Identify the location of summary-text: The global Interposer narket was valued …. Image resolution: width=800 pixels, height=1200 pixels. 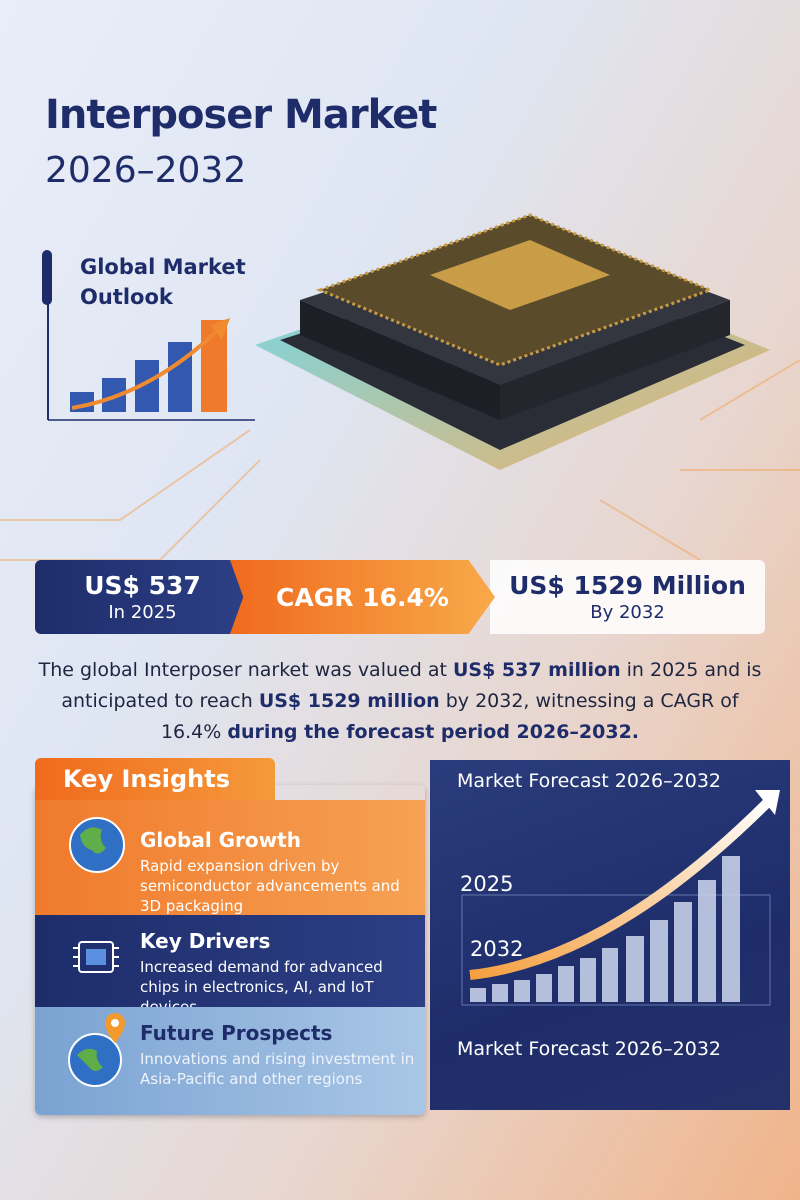
(245, 670).